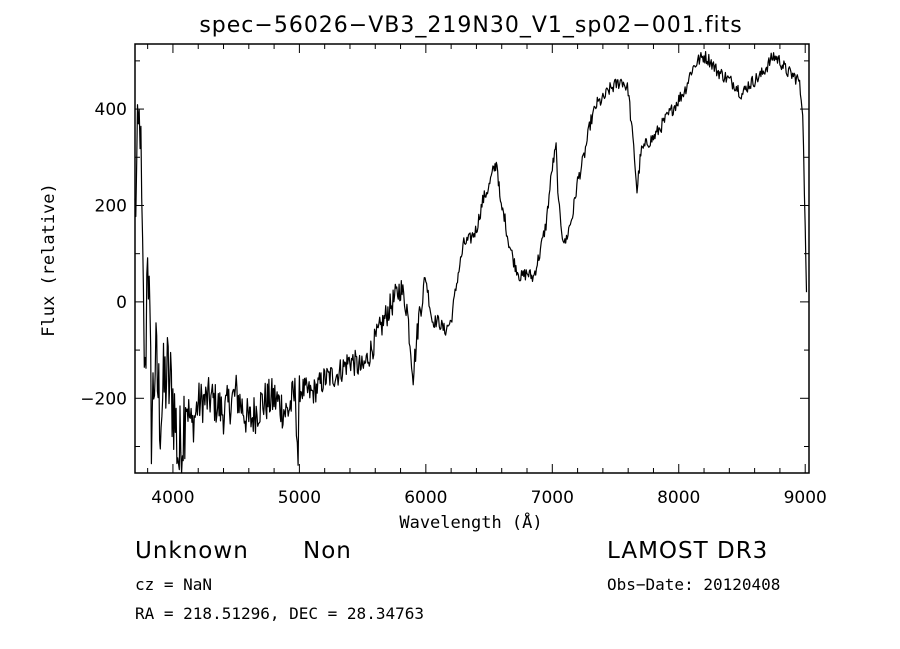 The height and width of the screenshot is (649, 900). What do you see at coordinates (688, 551) in the screenshot?
I see `survey-label: LAMOST DR3` at bounding box center [688, 551].